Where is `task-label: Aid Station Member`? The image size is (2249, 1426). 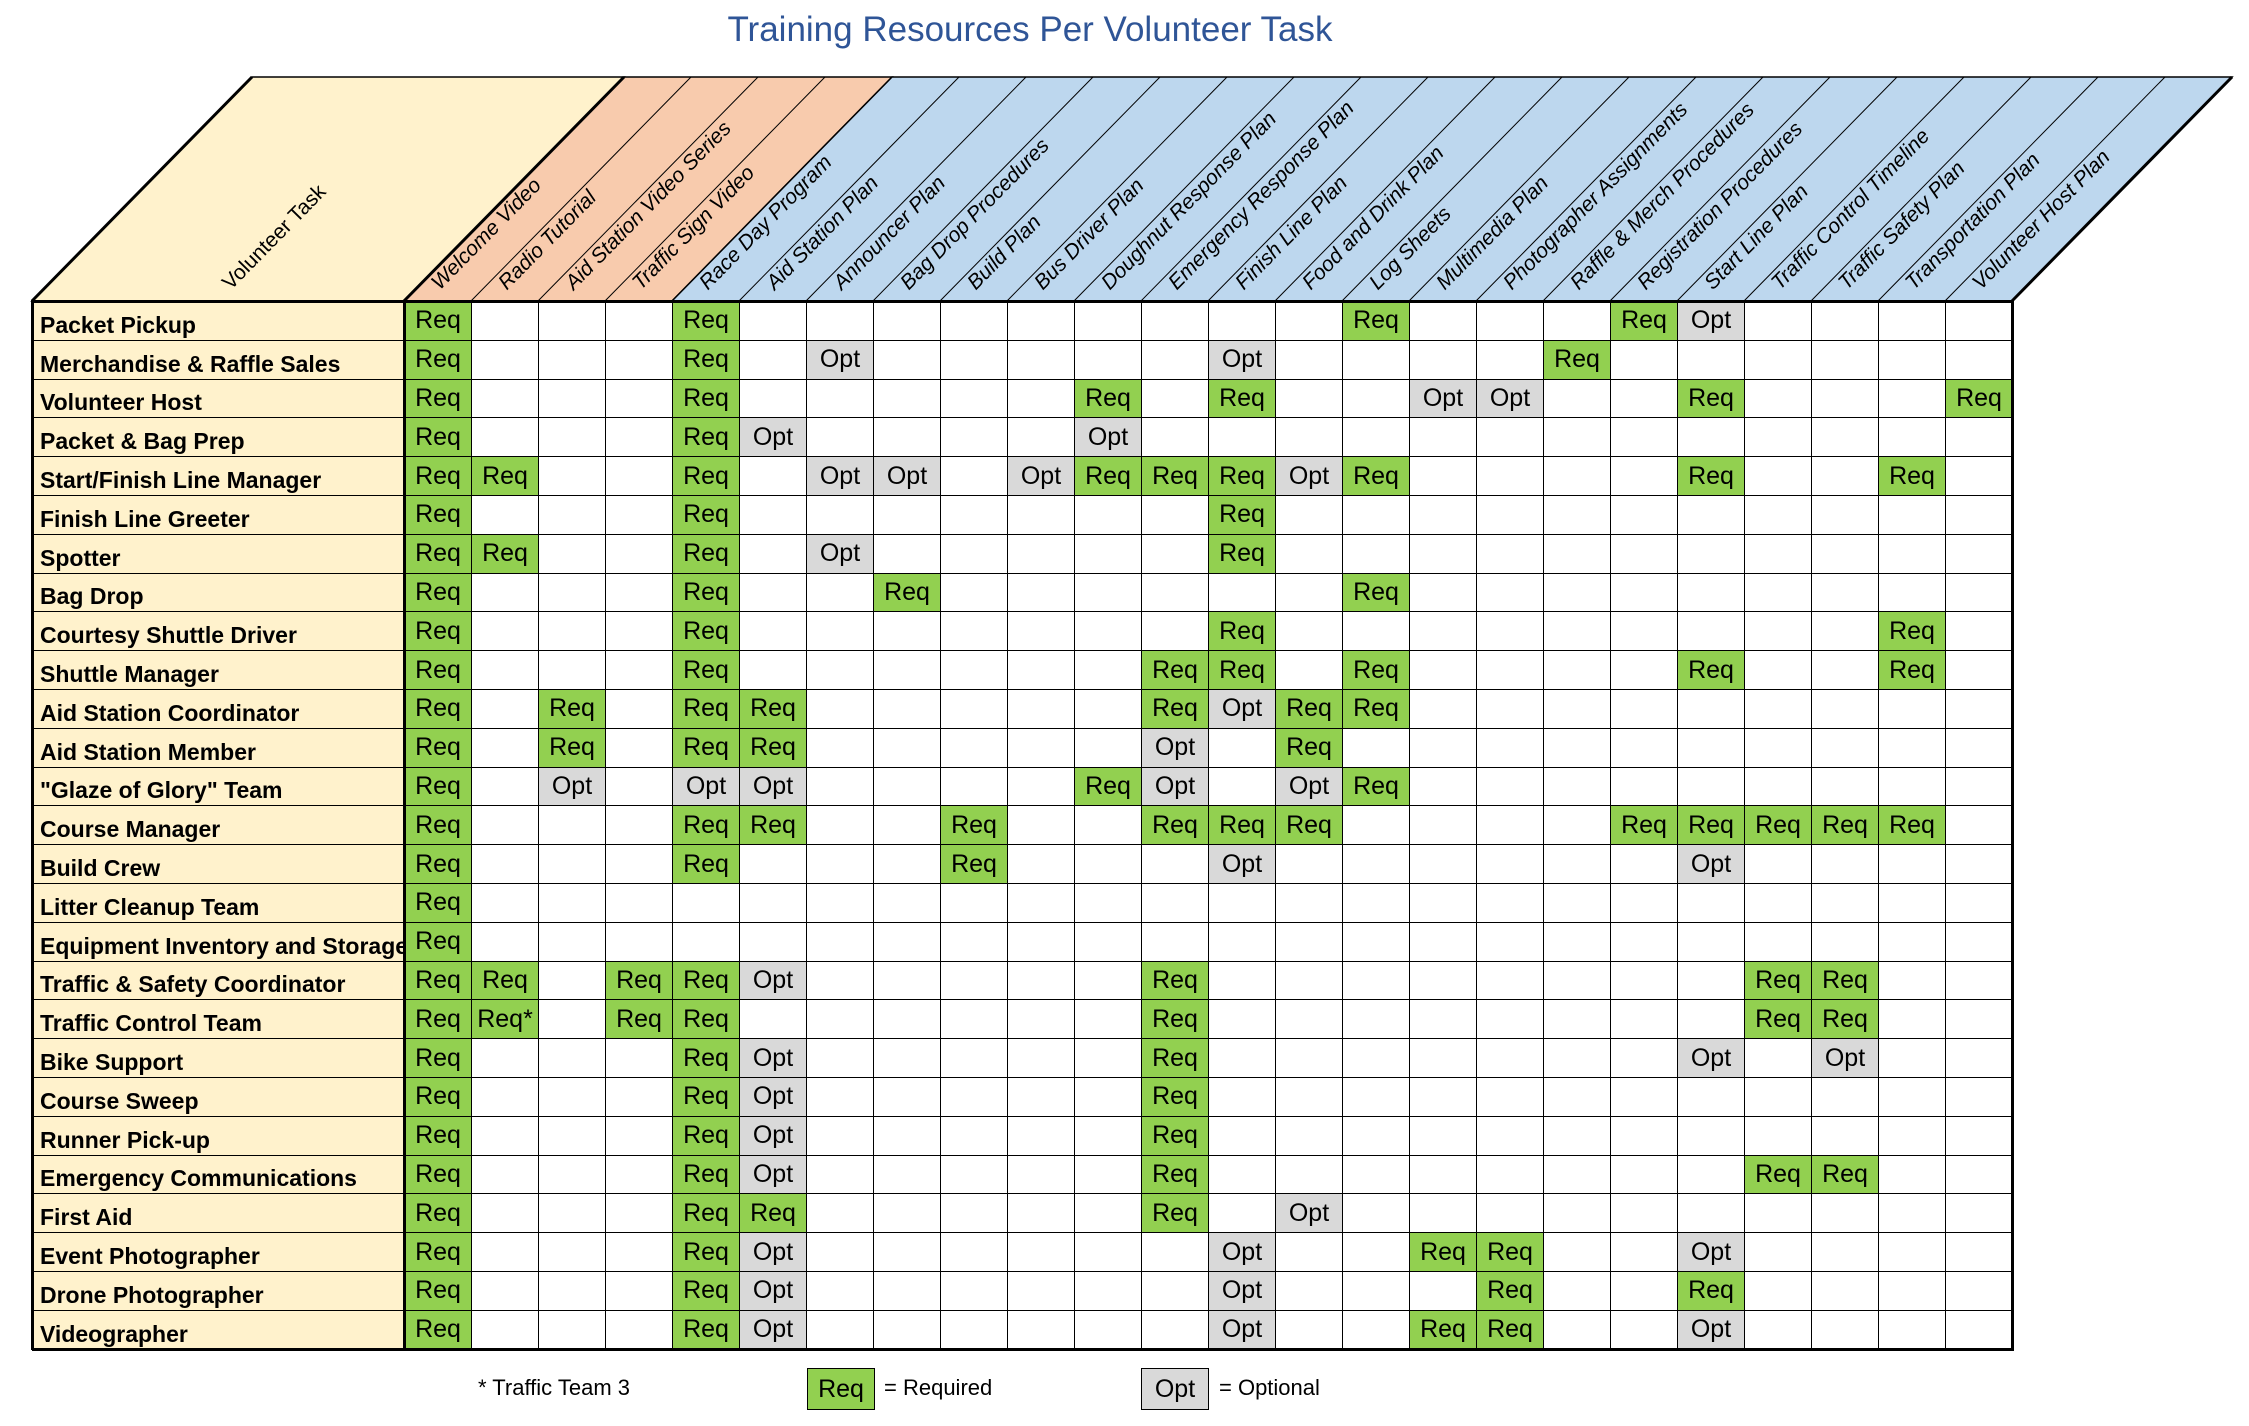 task-label: Aid Station Member is located at coordinates (218, 747).